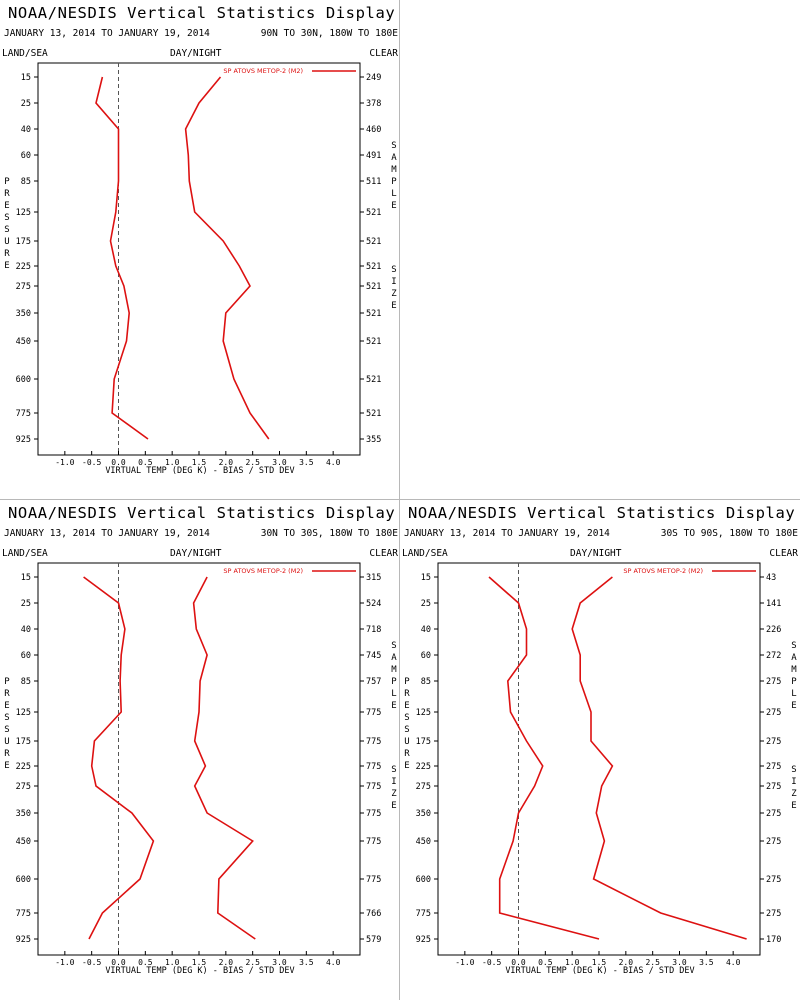  I want to click on vertical-label-letter: L, so click(394, 194).